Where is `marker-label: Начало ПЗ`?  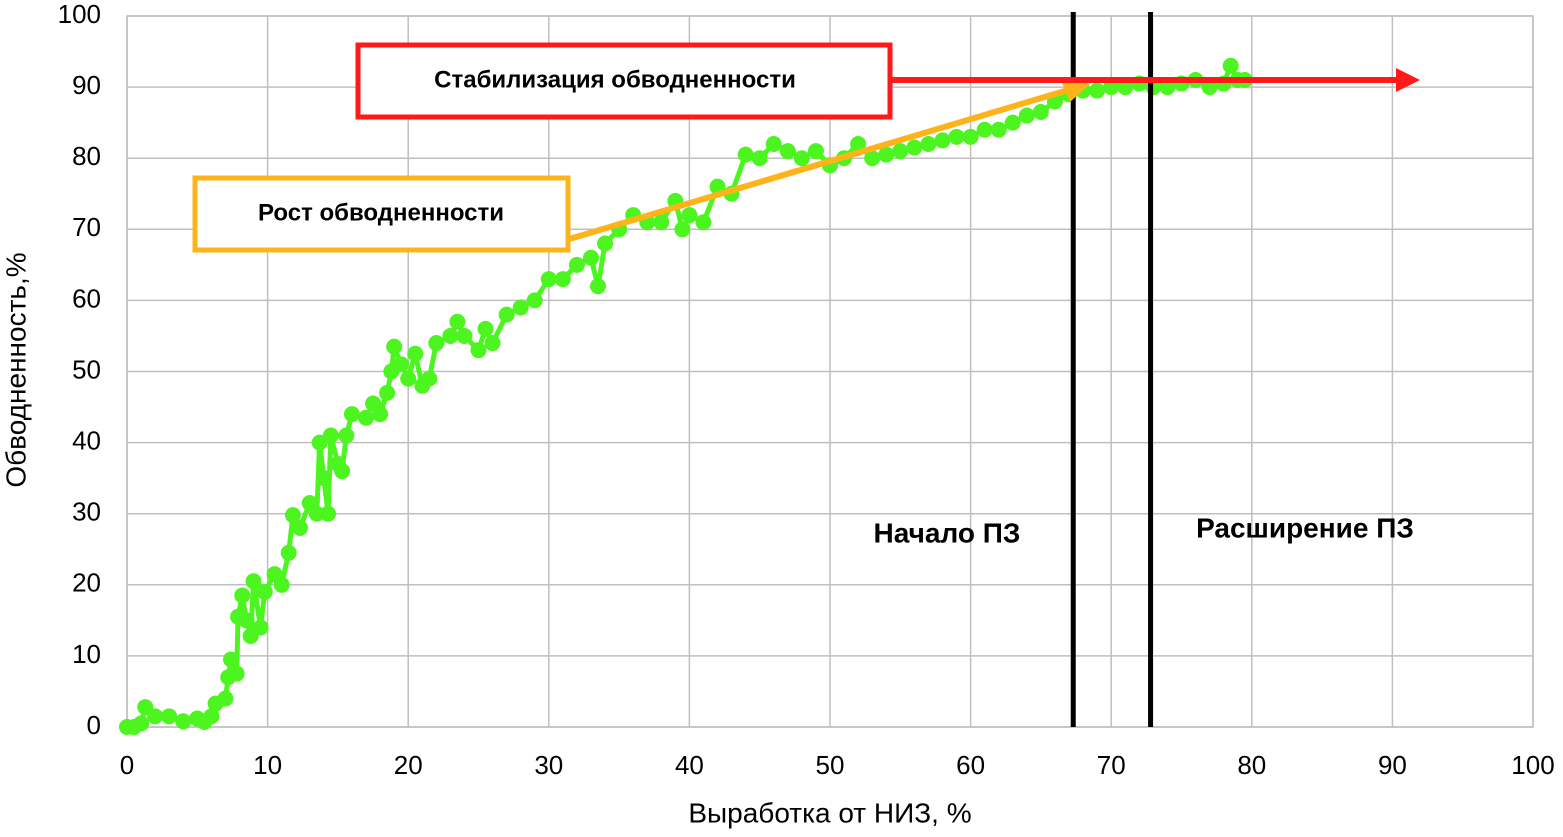
marker-label: Начало ПЗ is located at coordinates (947, 532).